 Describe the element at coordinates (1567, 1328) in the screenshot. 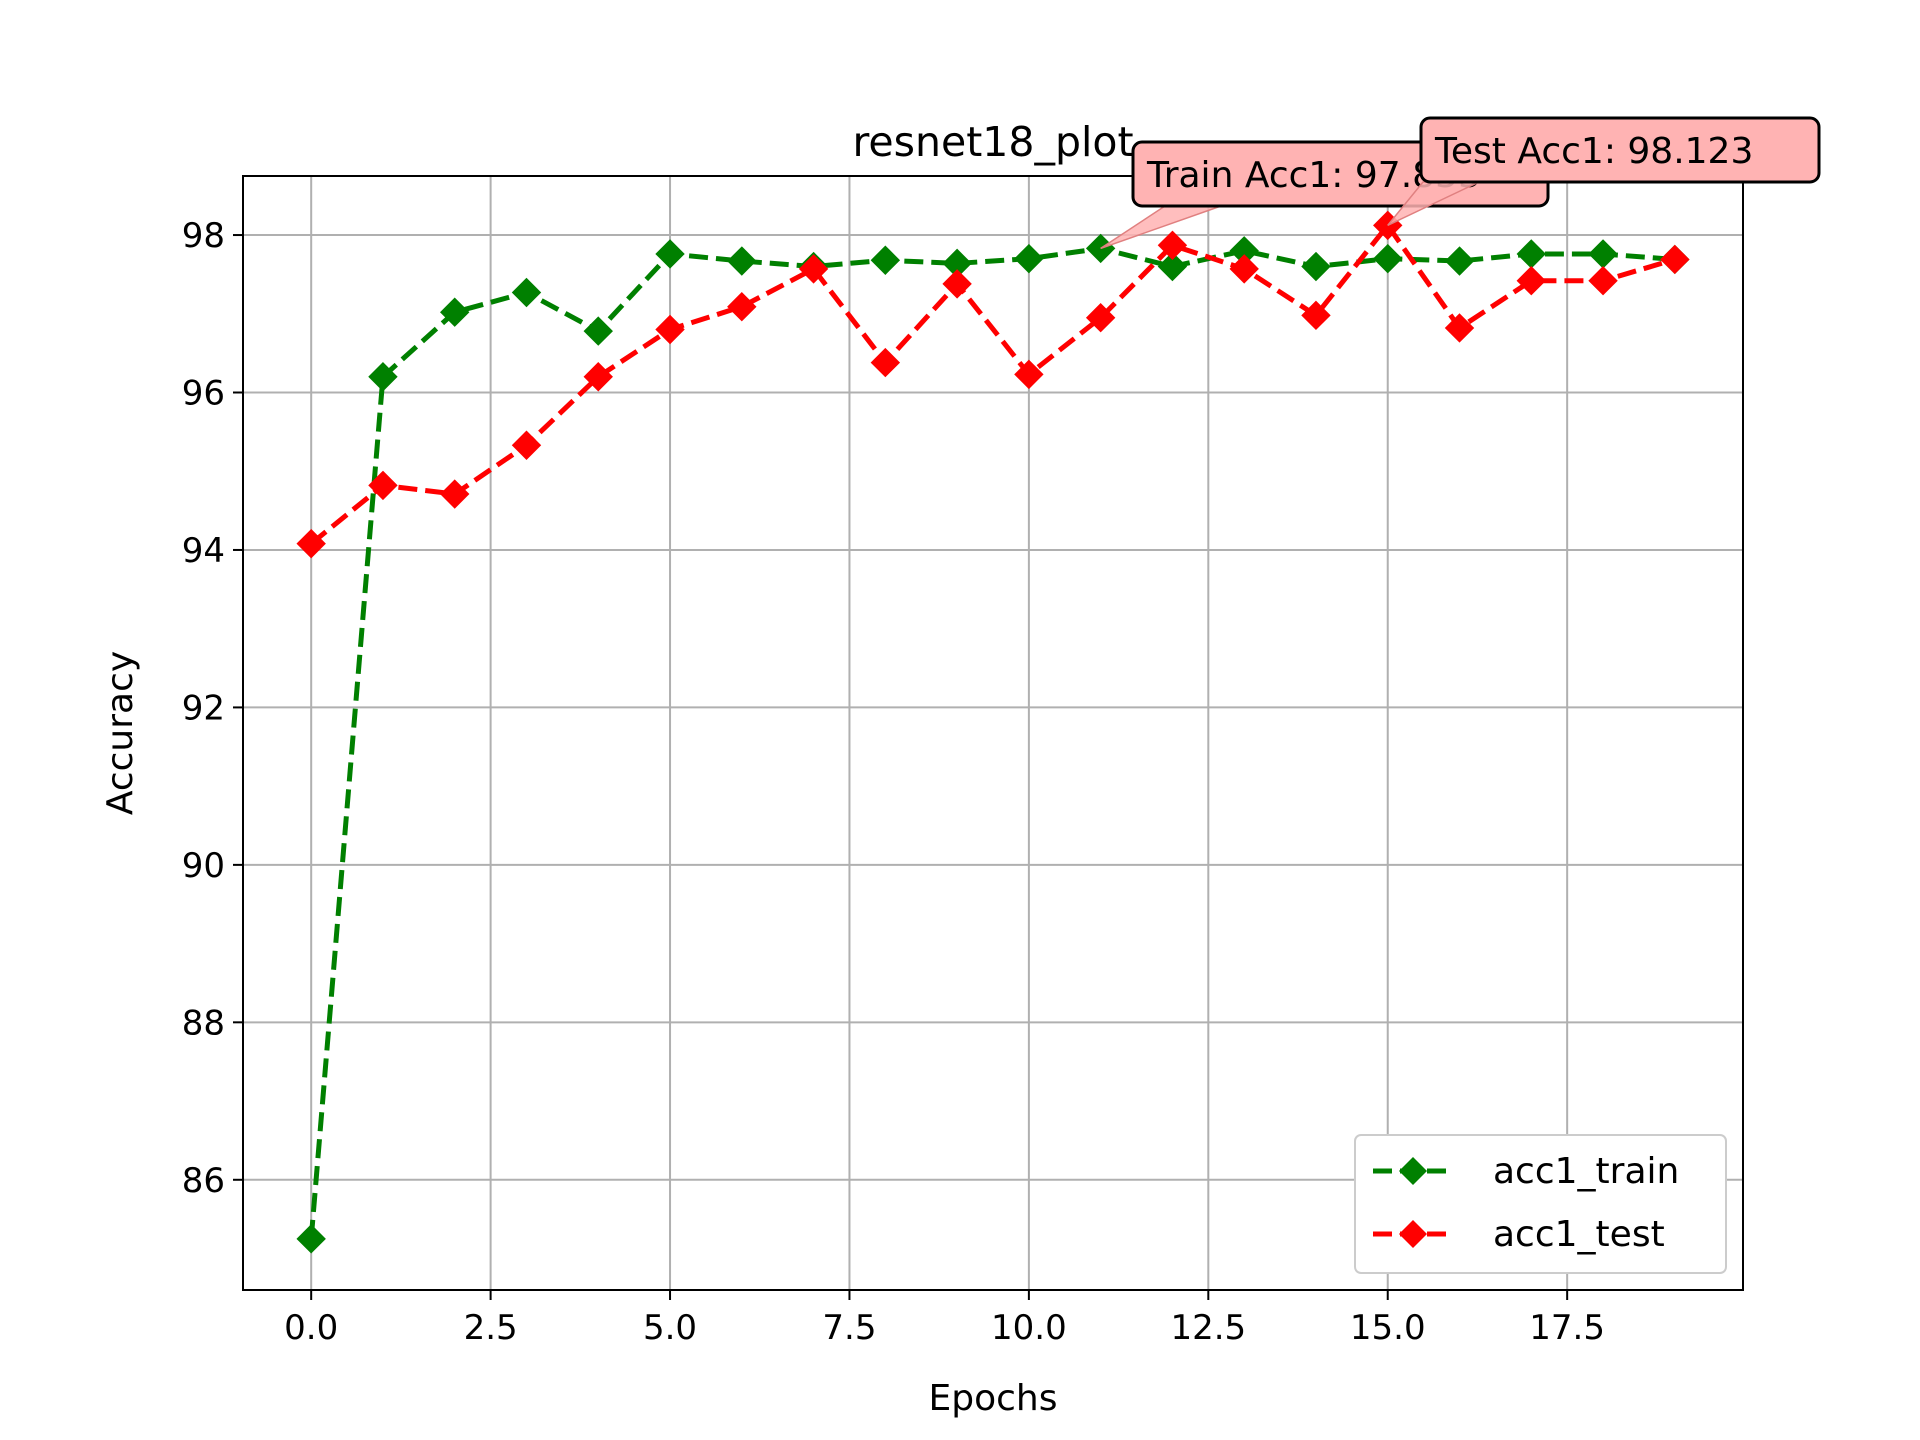

I see `x-tick-label: 17.5` at that location.